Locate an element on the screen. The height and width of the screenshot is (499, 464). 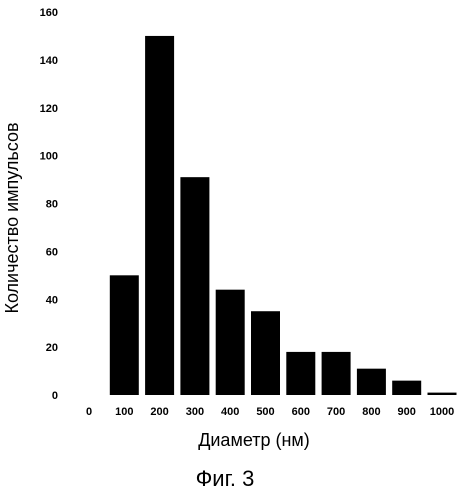
y-tick-label: 0 is located at coordinates (55, 396).